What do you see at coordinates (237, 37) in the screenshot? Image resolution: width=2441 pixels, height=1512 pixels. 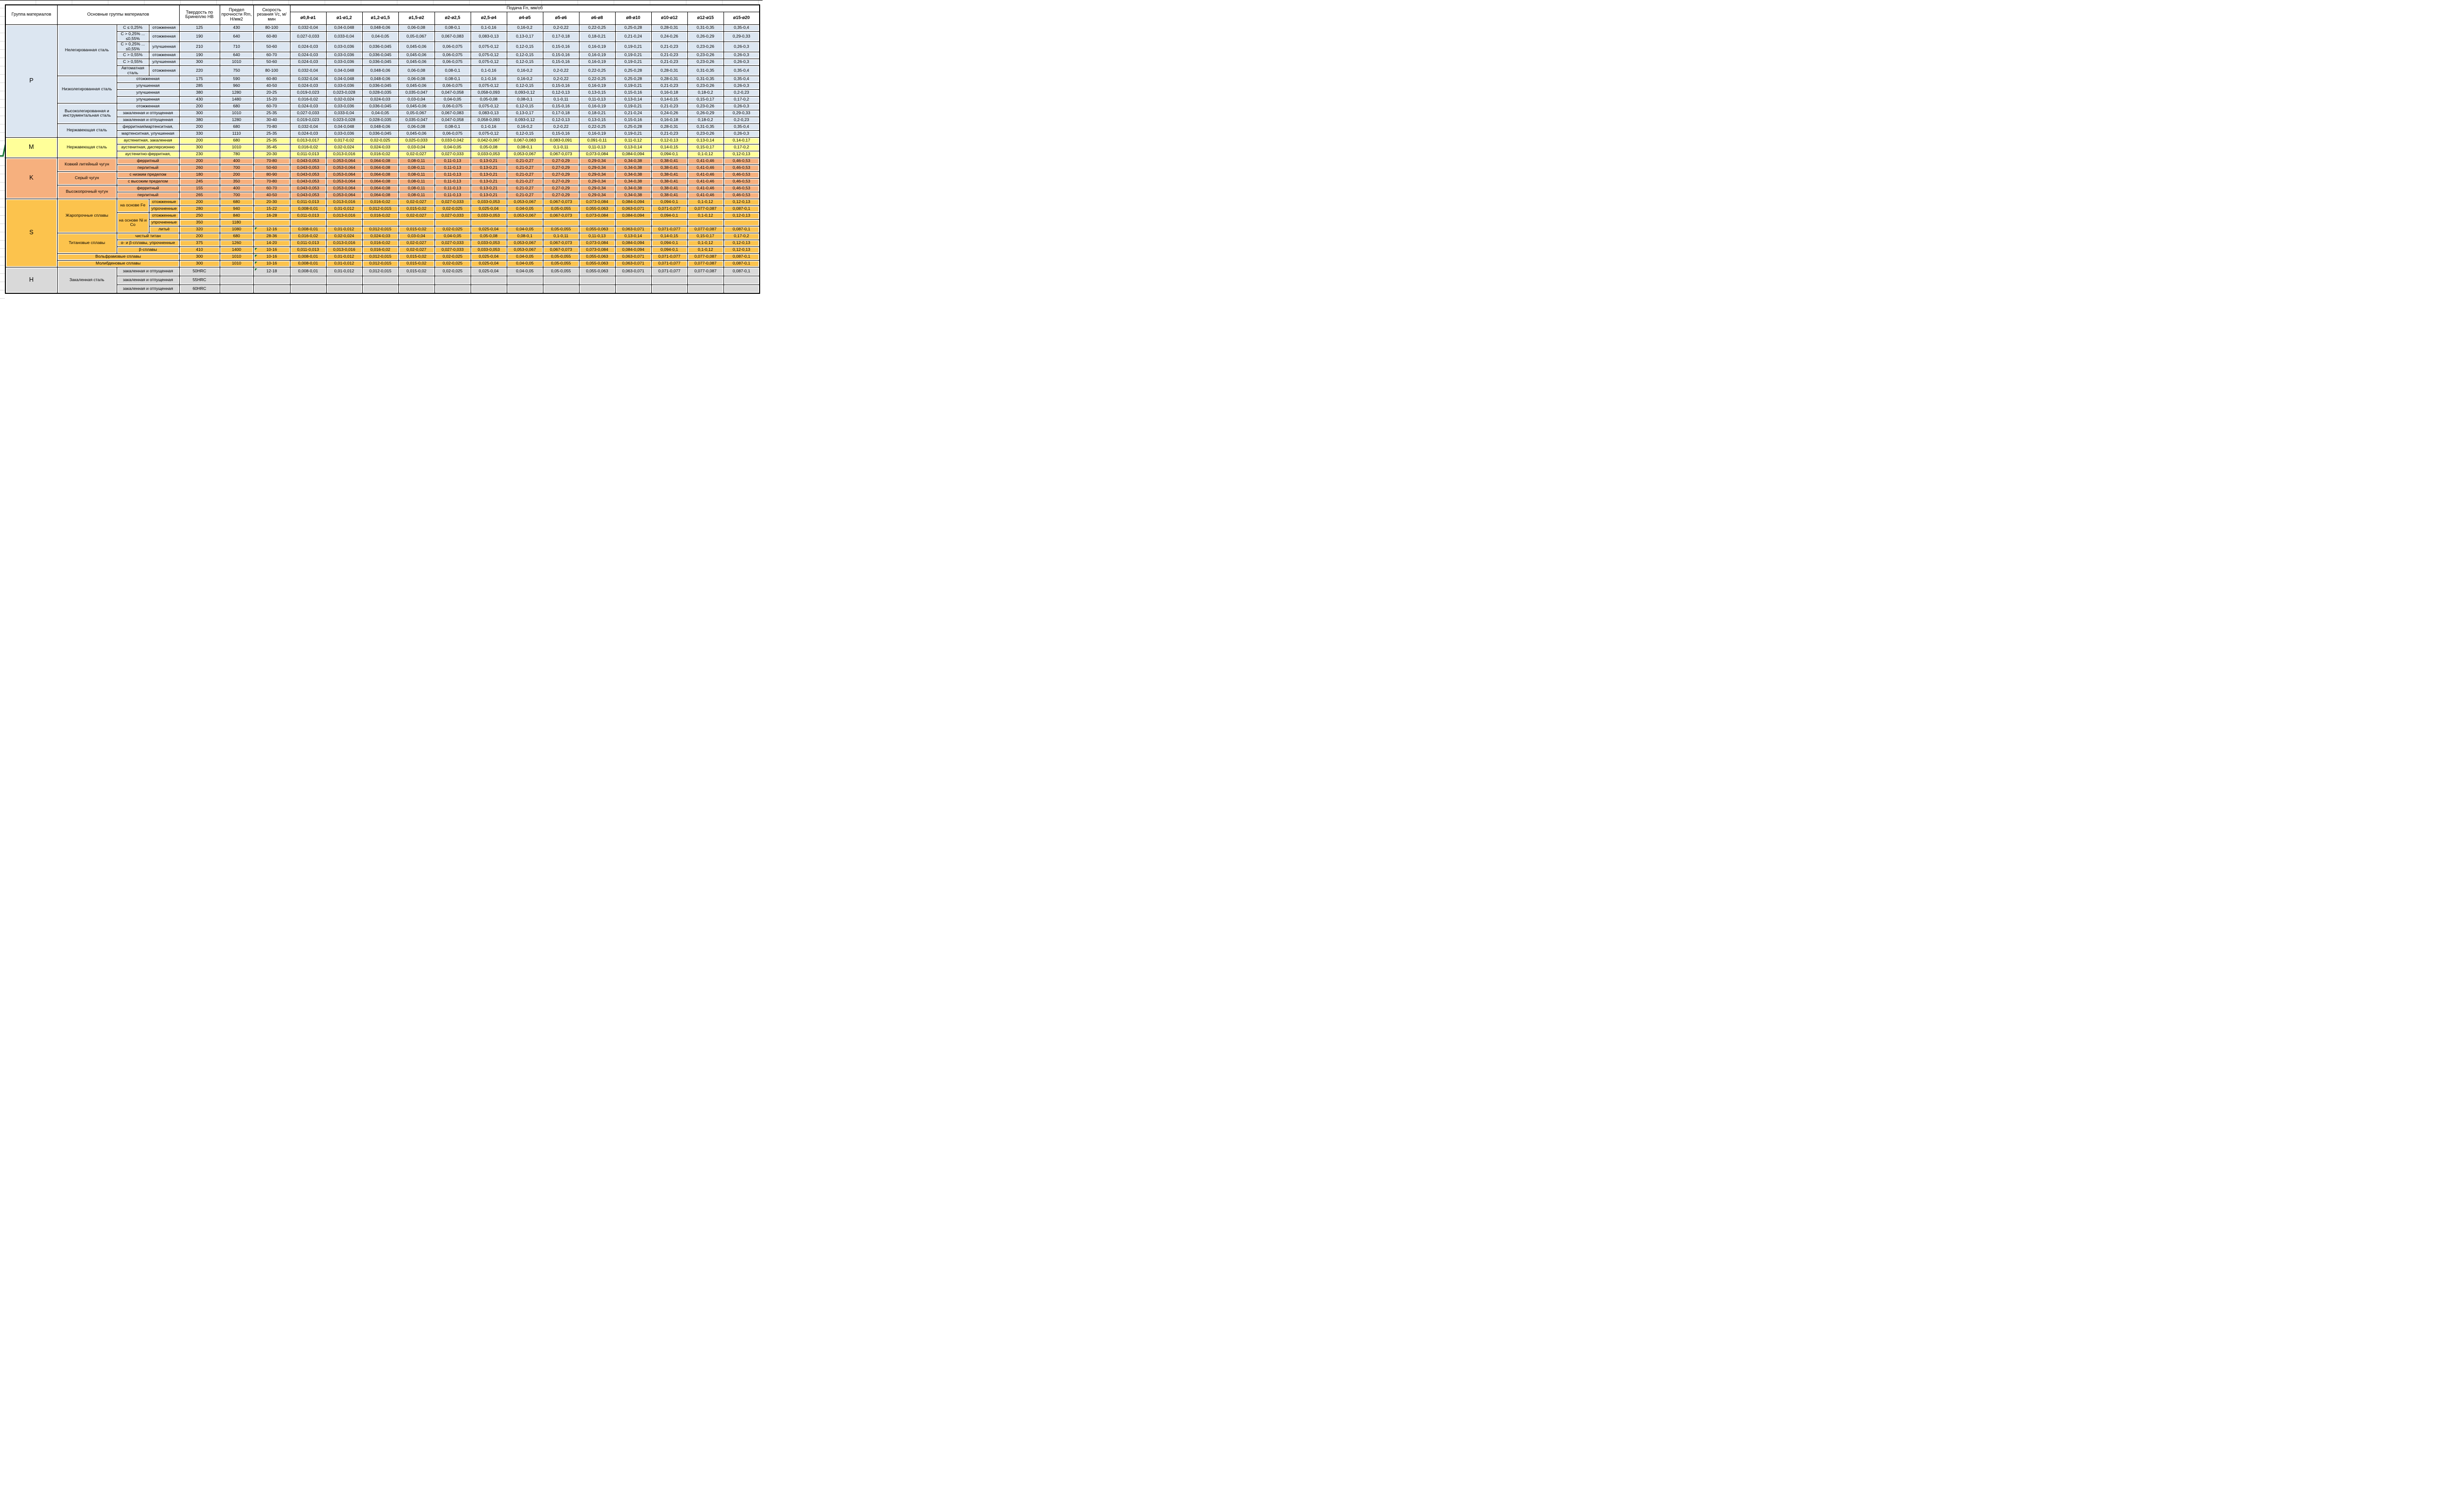 I see `strength-cell: 640` at bounding box center [237, 37].